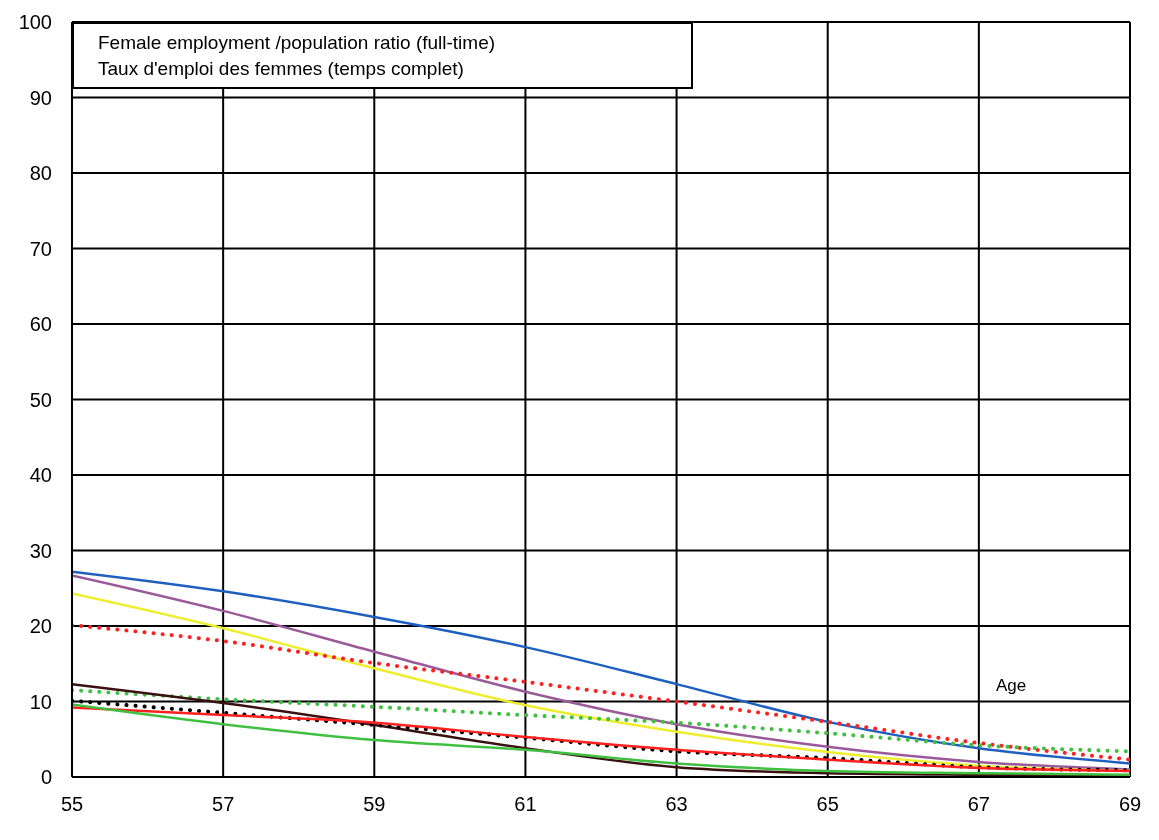 The image size is (1159, 840). I want to click on x-tick-label: 59, so click(374, 804).